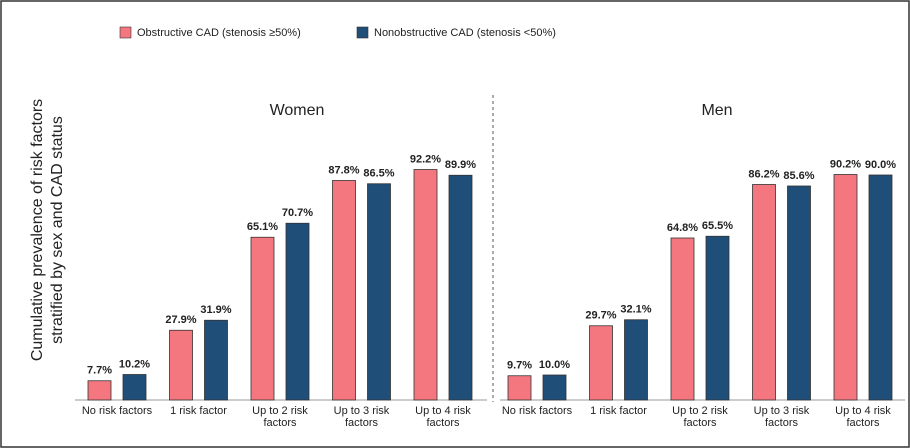  I want to click on value-label: 85.6%, so click(798, 176).